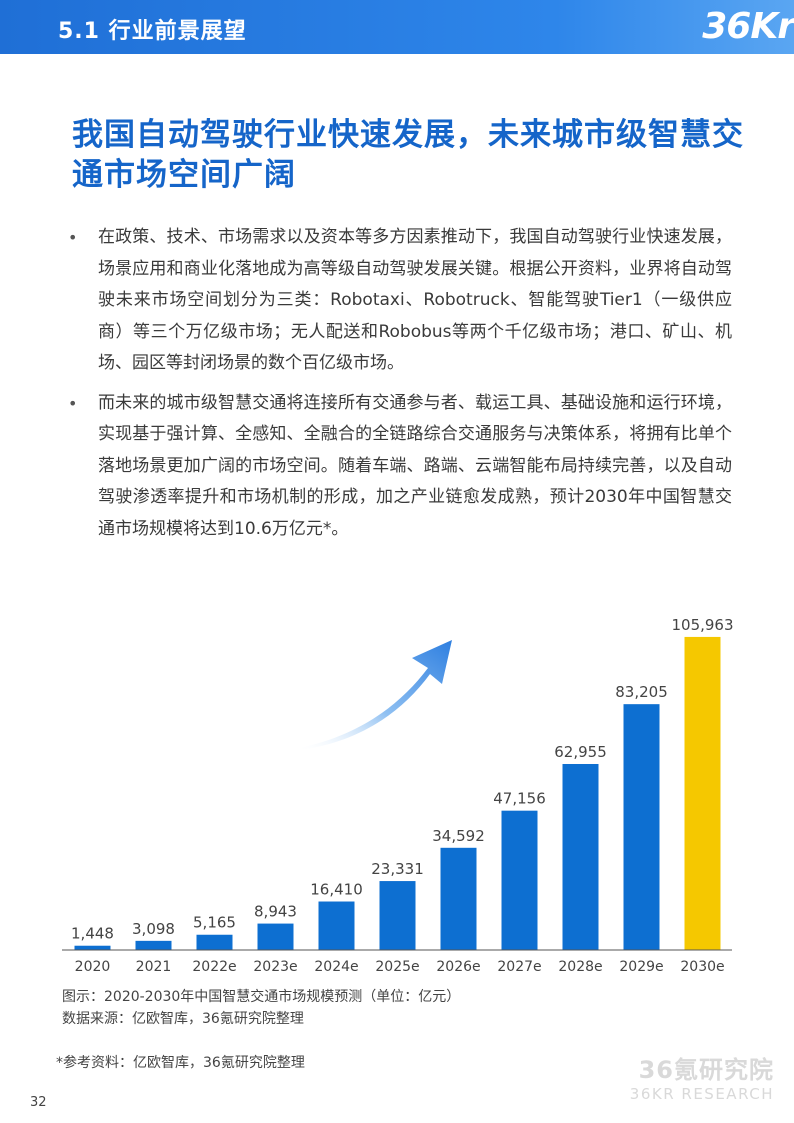 The height and width of the screenshot is (1123, 794). I want to click on value-label-2029e: 83,205, so click(641, 692).